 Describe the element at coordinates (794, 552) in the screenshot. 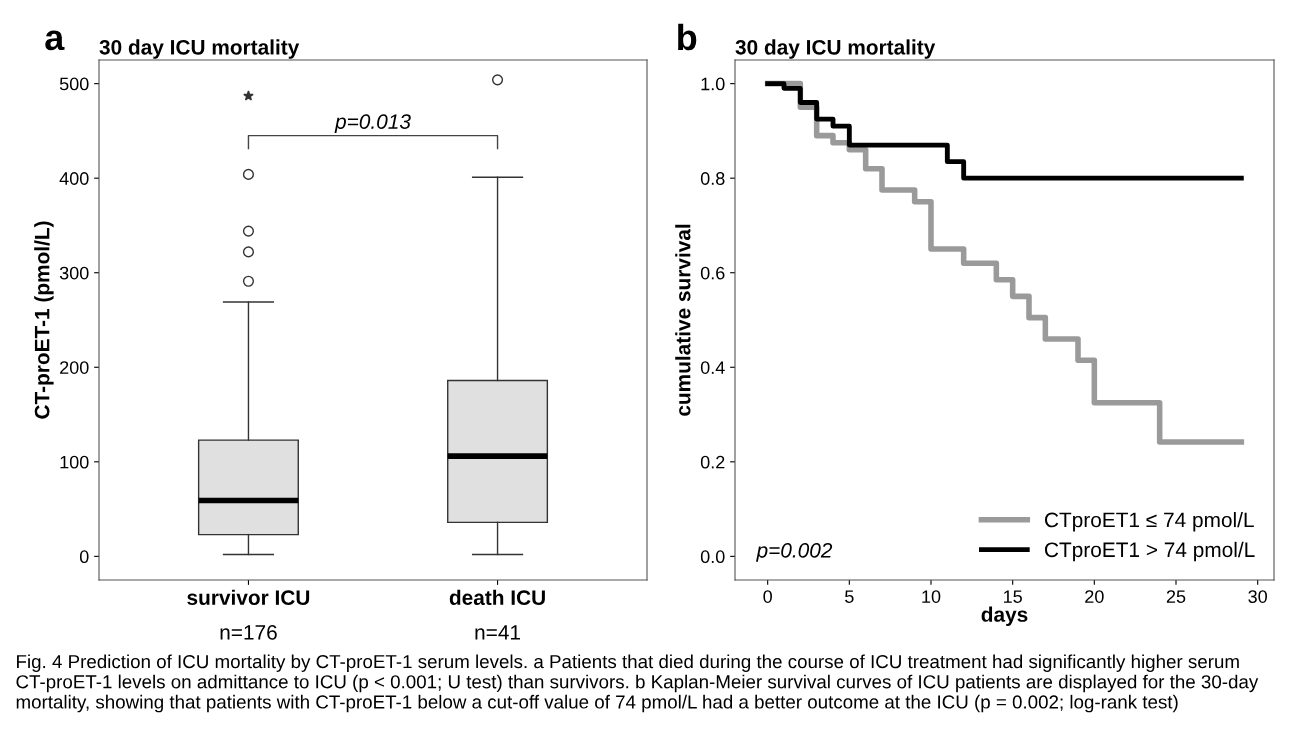

I see `annotation: p=0.002` at that location.